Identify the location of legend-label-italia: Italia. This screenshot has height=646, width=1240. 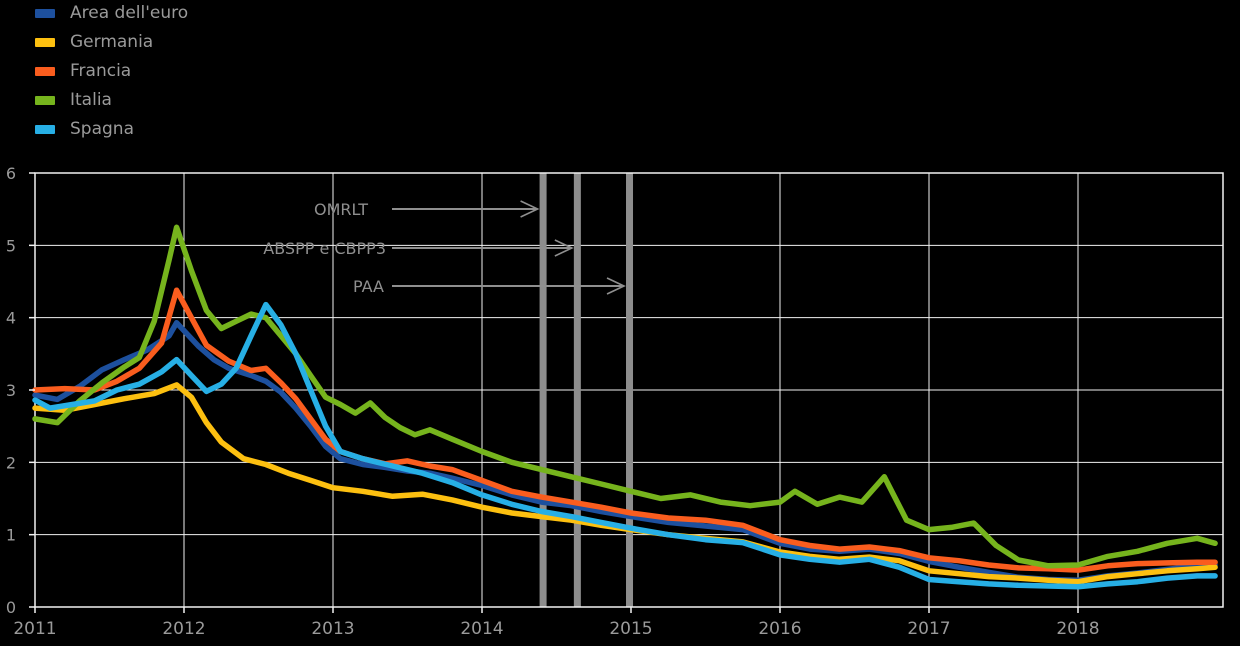
(91, 100).